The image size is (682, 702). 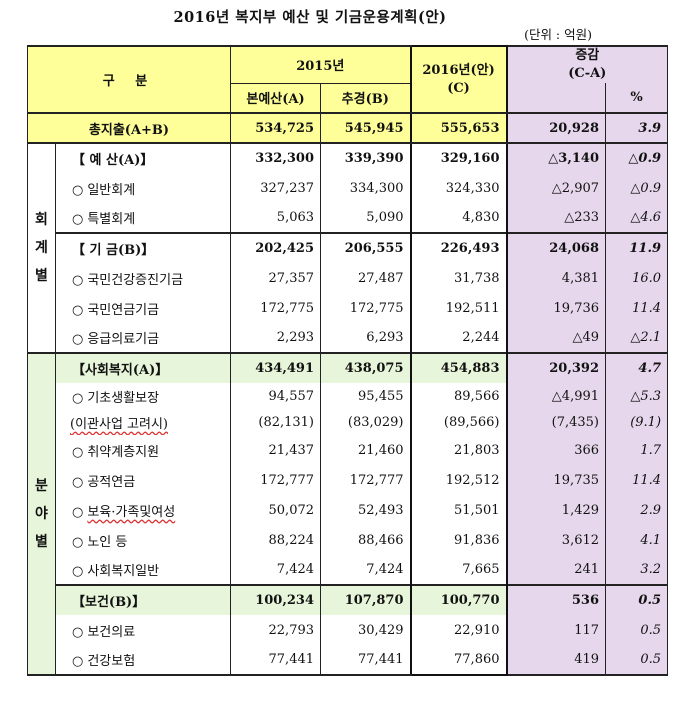 What do you see at coordinates (558, 34) in the screenshot?
I see `unit-label: (단위 : 억원)` at bounding box center [558, 34].